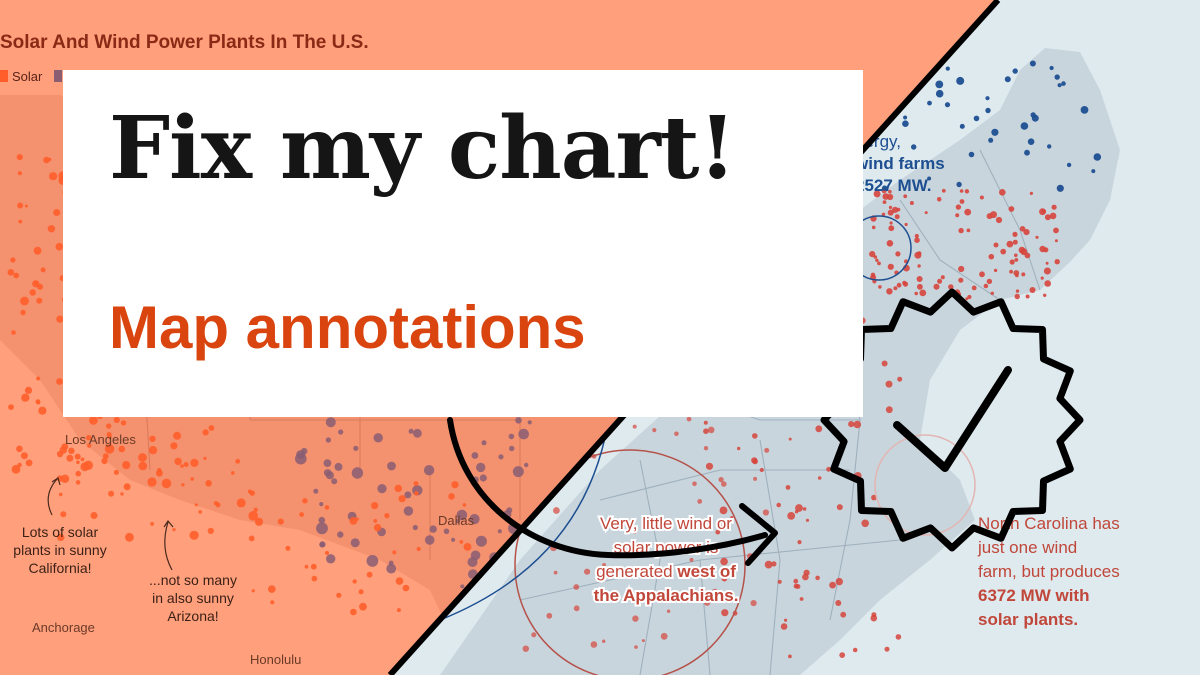 Image resolution: width=1200 pixels, height=675 pixels. I want to click on annotation-line: Arizona!, so click(192, 616).